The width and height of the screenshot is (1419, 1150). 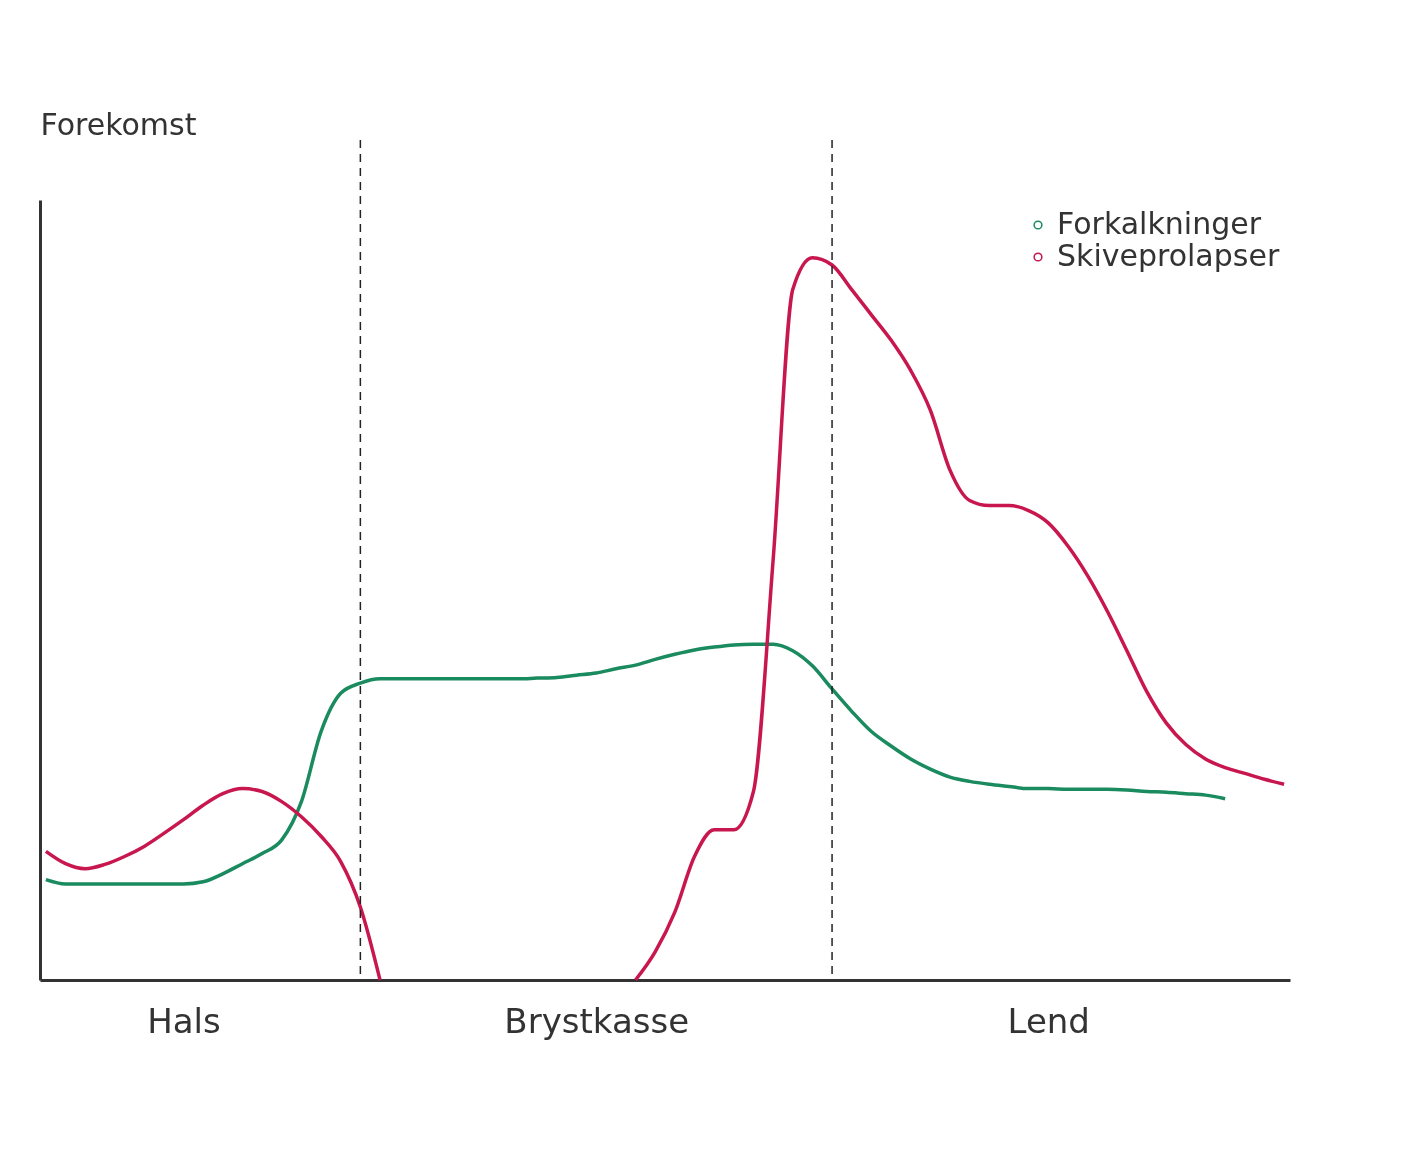 I want to click on x-tick-label: Lend, so click(x=1048, y=1020).